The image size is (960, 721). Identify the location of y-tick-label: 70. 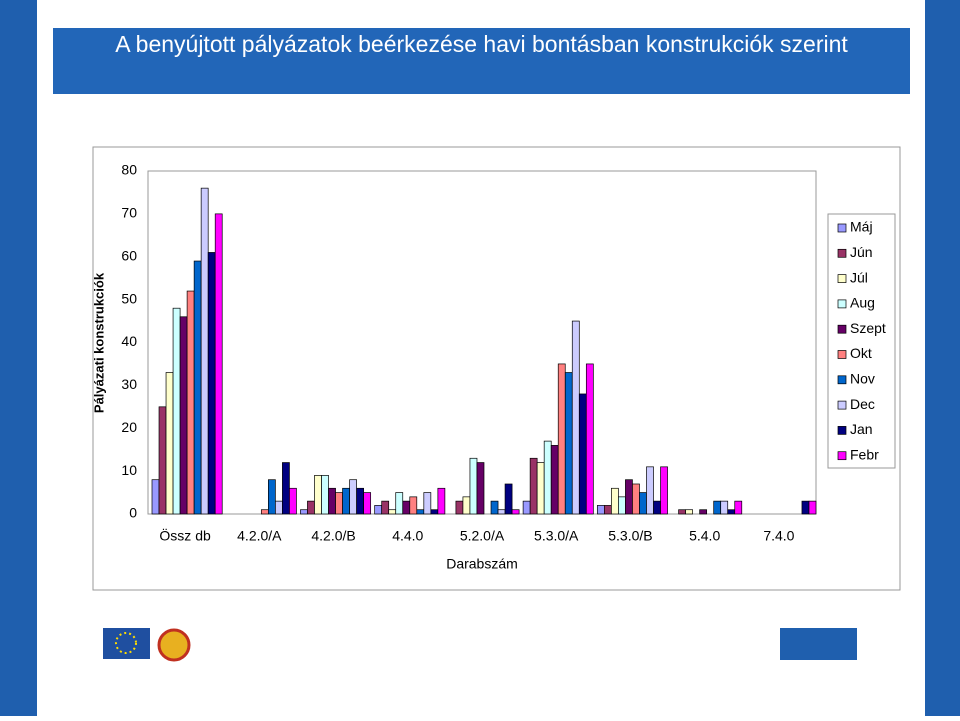
(129, 213).